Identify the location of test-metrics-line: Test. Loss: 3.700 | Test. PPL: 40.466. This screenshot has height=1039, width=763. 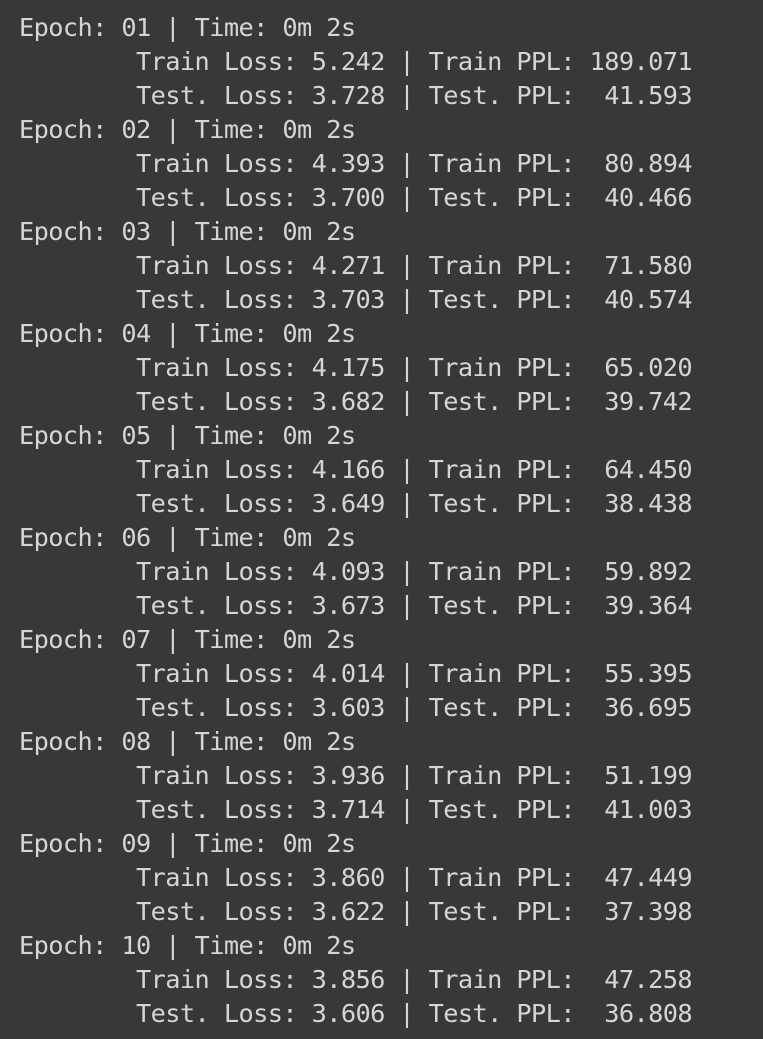
(356, 197).